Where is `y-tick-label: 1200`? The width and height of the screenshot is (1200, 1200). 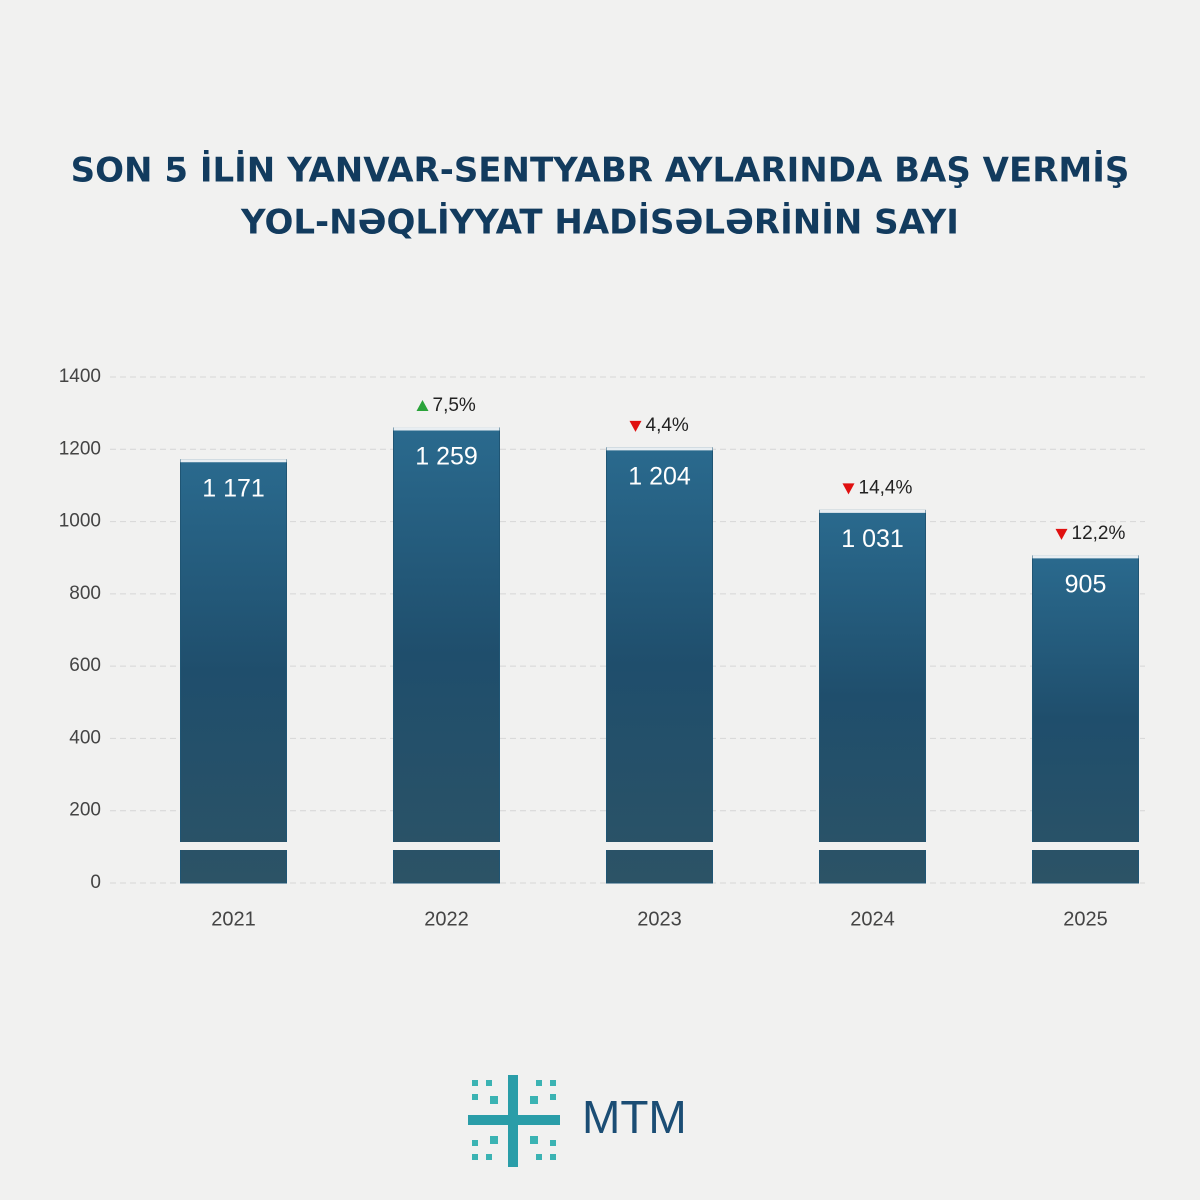 y-tick-label: 1200 is located at coordinates (80, 448).